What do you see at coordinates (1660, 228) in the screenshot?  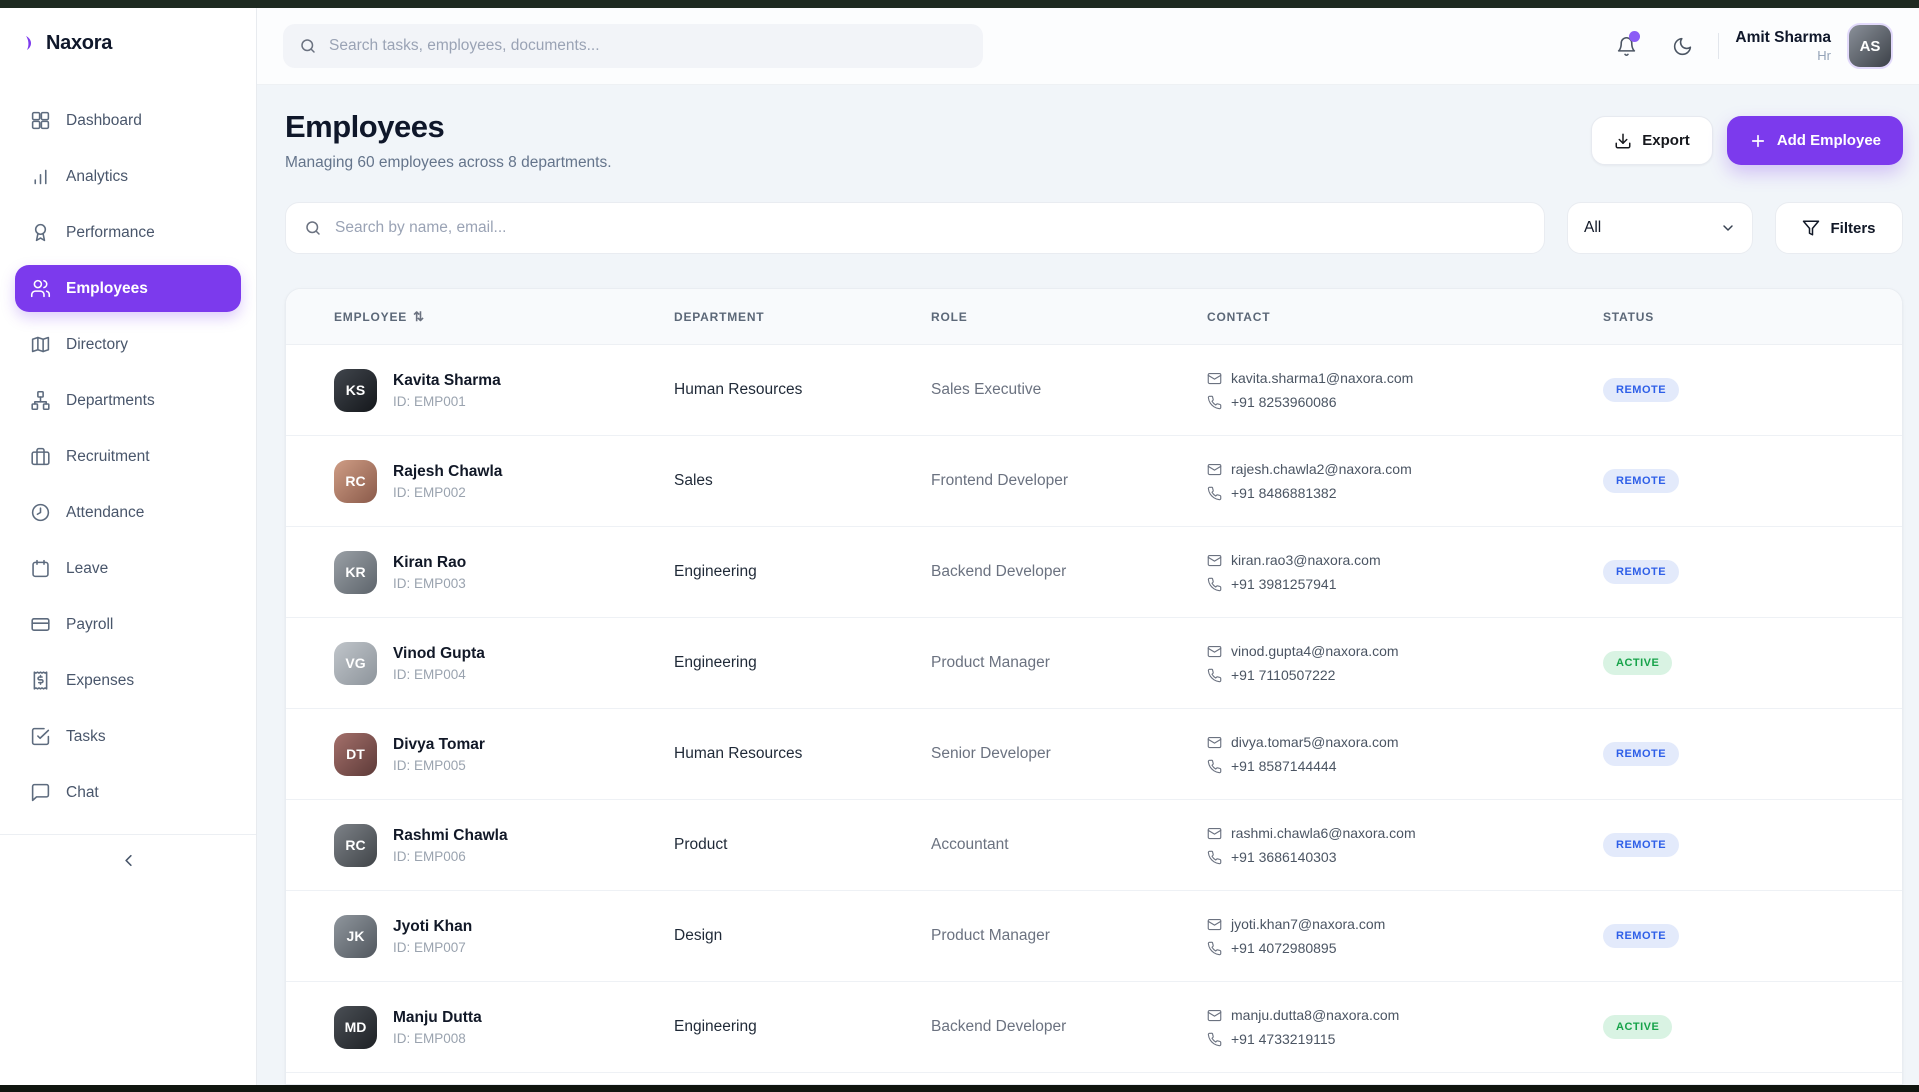 I see `department-filter-select: All` at bounding box center [1660, 228].